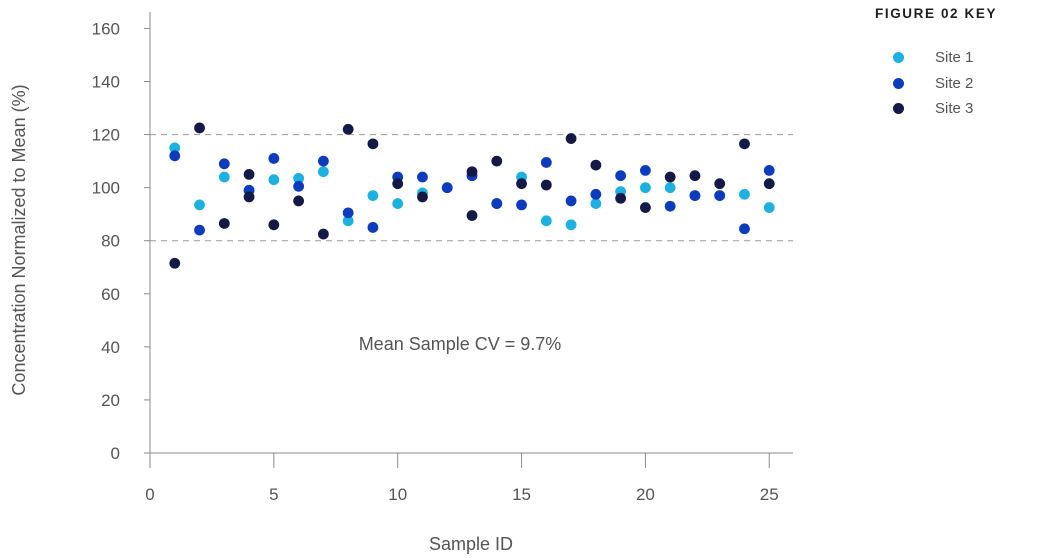 This screenshot has height=558, width=1043. What do you see at coordinates (115, 453) in the screenshot?
I see `y-tick-label-0: 0` at bounding box center [115, 453].